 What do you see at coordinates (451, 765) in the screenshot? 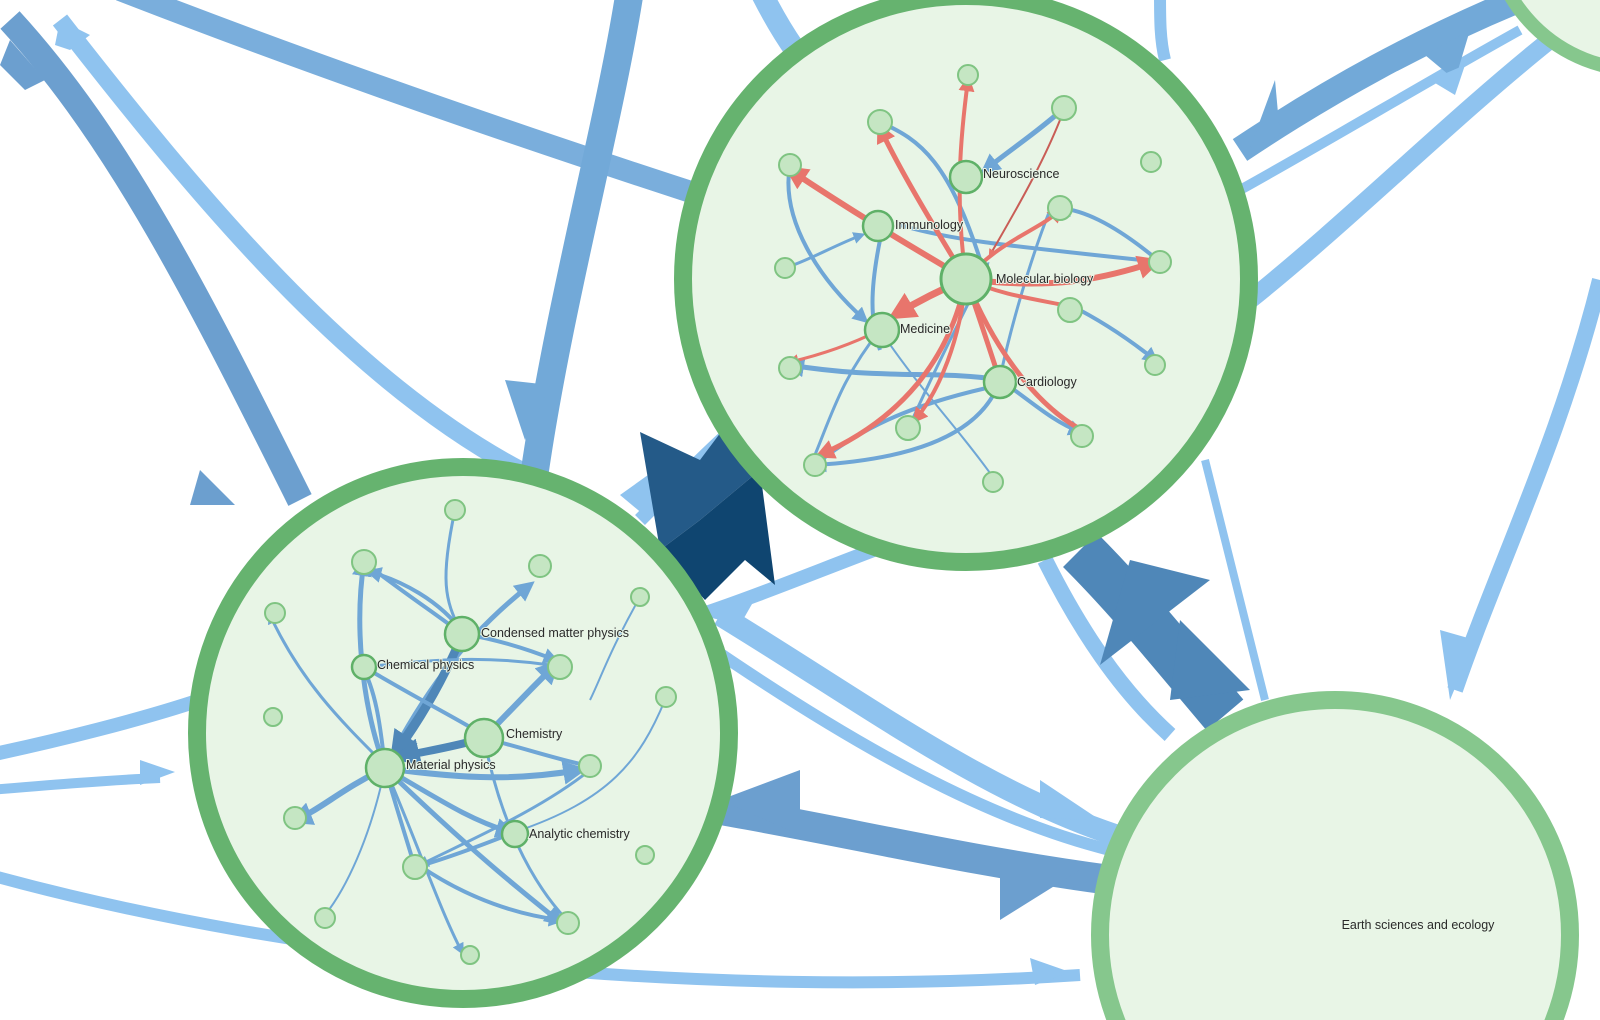
I see `label-material-physics: Material physics` at bounding box center [451, 765].